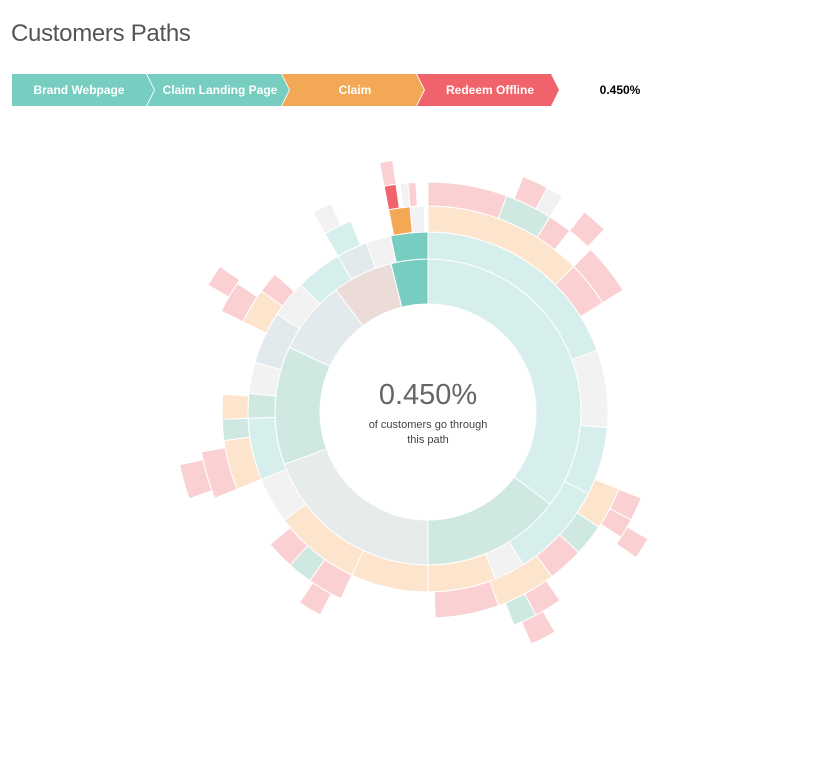 This screenshot has height=775, width=824. Describe the element at coordinates (620, 90) in the screenshot. I see `breadcrumb-percentage: 0.450%` at that location.